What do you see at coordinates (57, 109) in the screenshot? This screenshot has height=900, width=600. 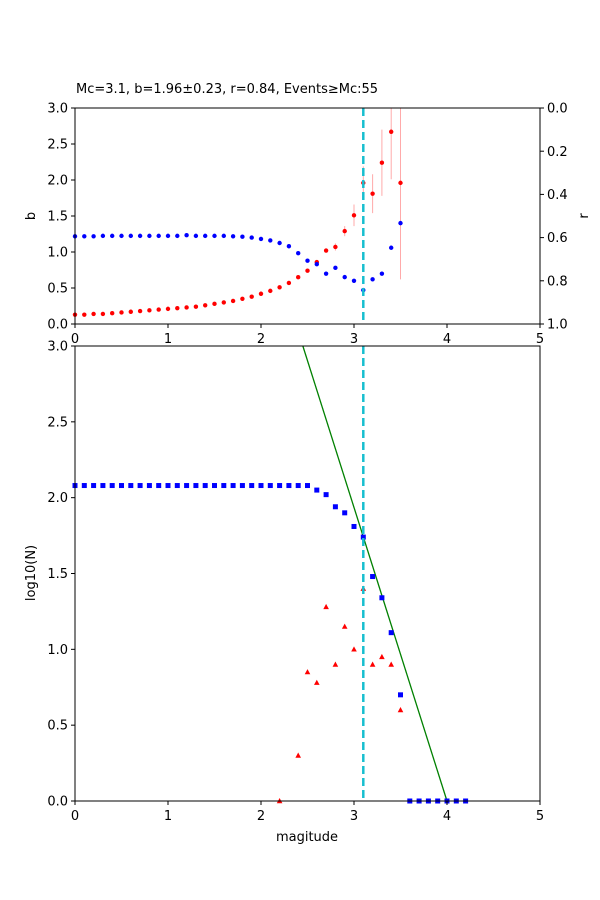 I see `top-left-ytick-label: 3.0` at bounding box center [57, 109].